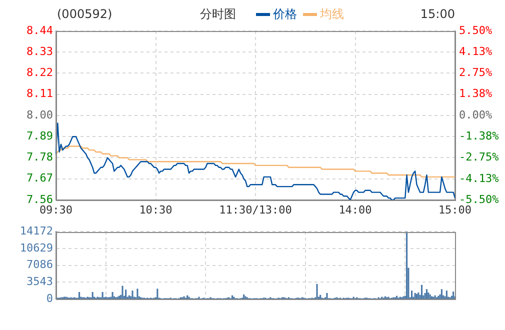  What do you see at coordinates (39, 135) in the screenshot?
I see `y-tick-label: 7.89` at bounding box center [39, 135].